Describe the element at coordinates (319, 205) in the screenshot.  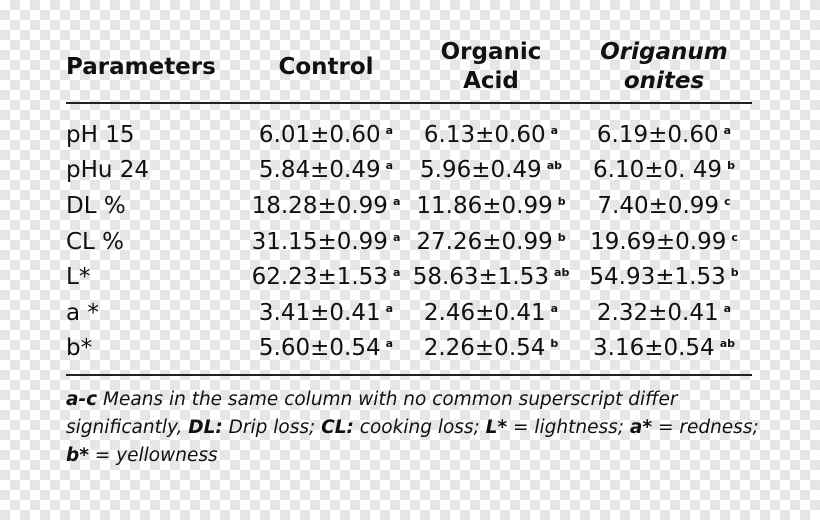
I see `value-text: 18.28±0.99` at that location.